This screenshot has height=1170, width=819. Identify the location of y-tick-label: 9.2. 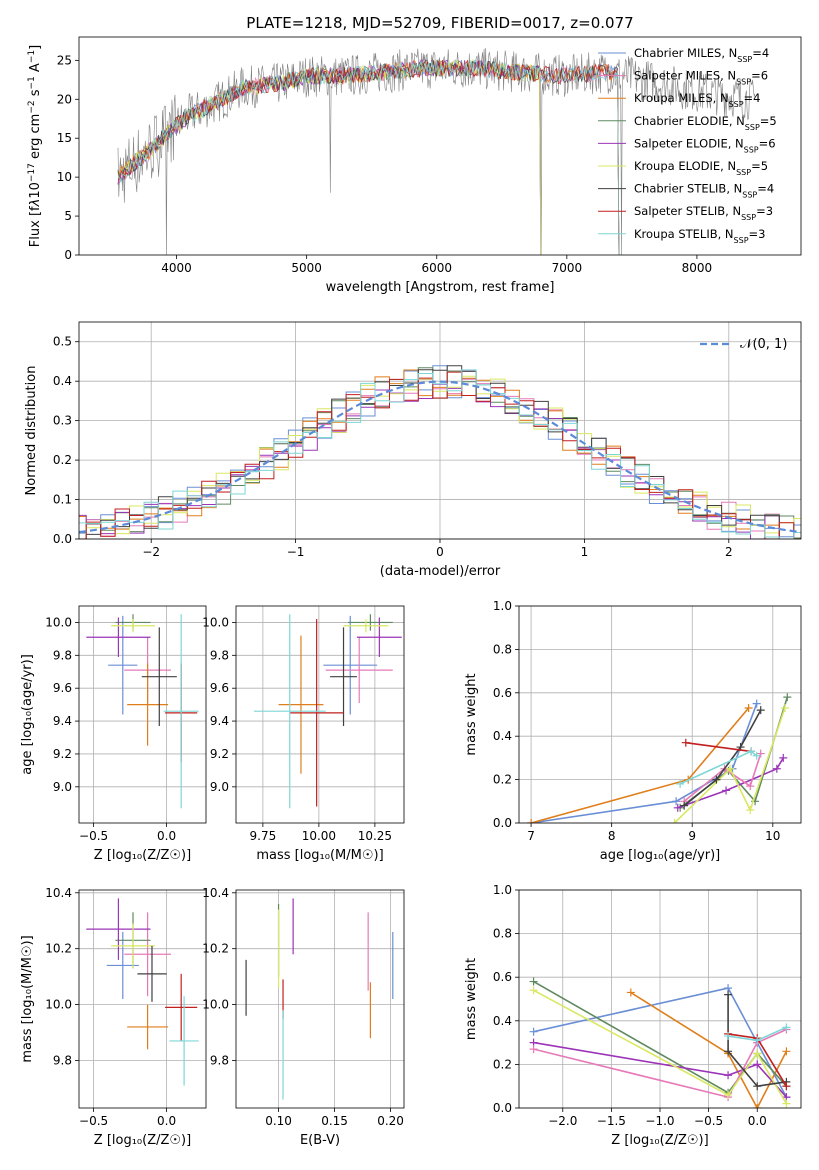
(219, 754).